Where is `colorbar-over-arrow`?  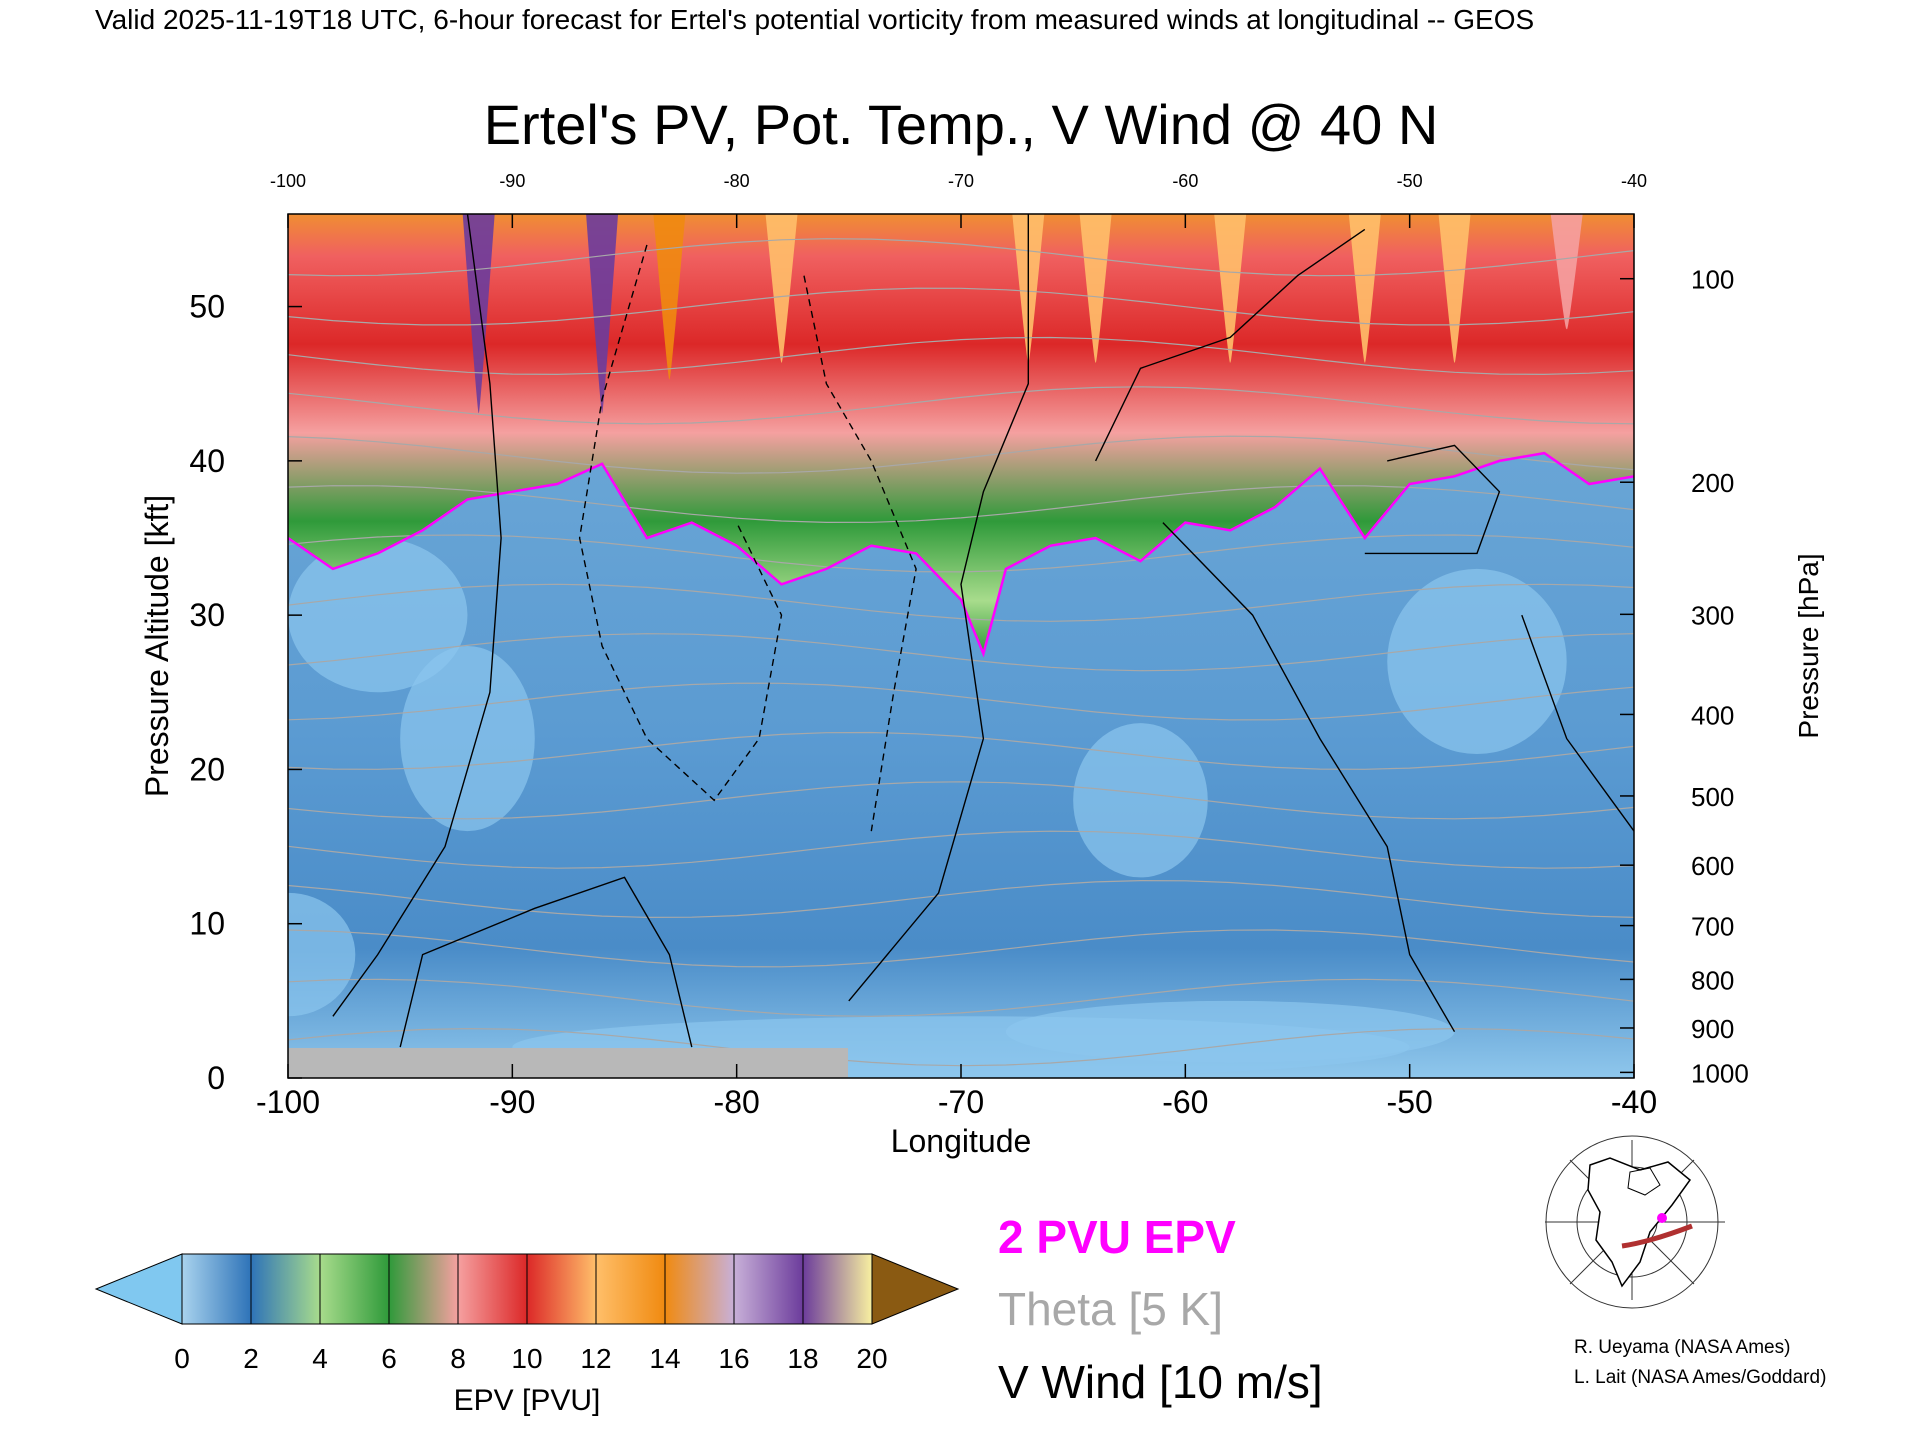 colorbar-over-arrow is located at coordinates (915, 1289).